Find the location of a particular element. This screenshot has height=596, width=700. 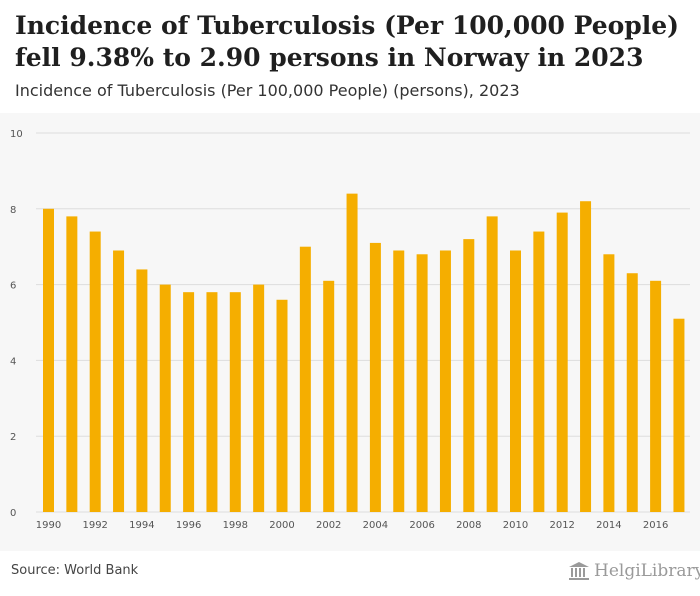

y-tick-label: 8 is located at coordinates (13, 210).